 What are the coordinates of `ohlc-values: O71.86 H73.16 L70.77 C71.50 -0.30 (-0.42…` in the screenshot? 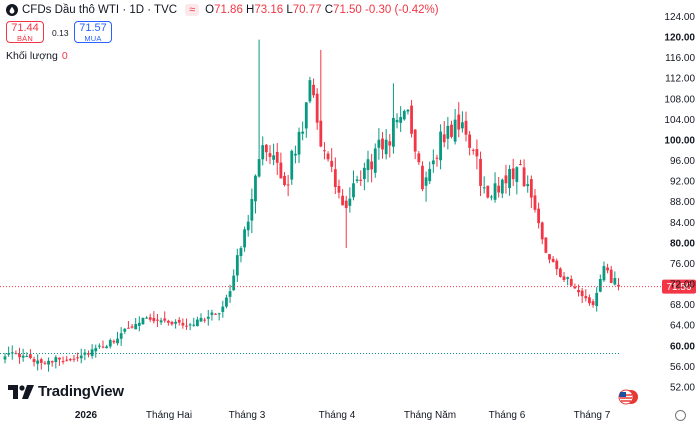 It's located at (322, 10).